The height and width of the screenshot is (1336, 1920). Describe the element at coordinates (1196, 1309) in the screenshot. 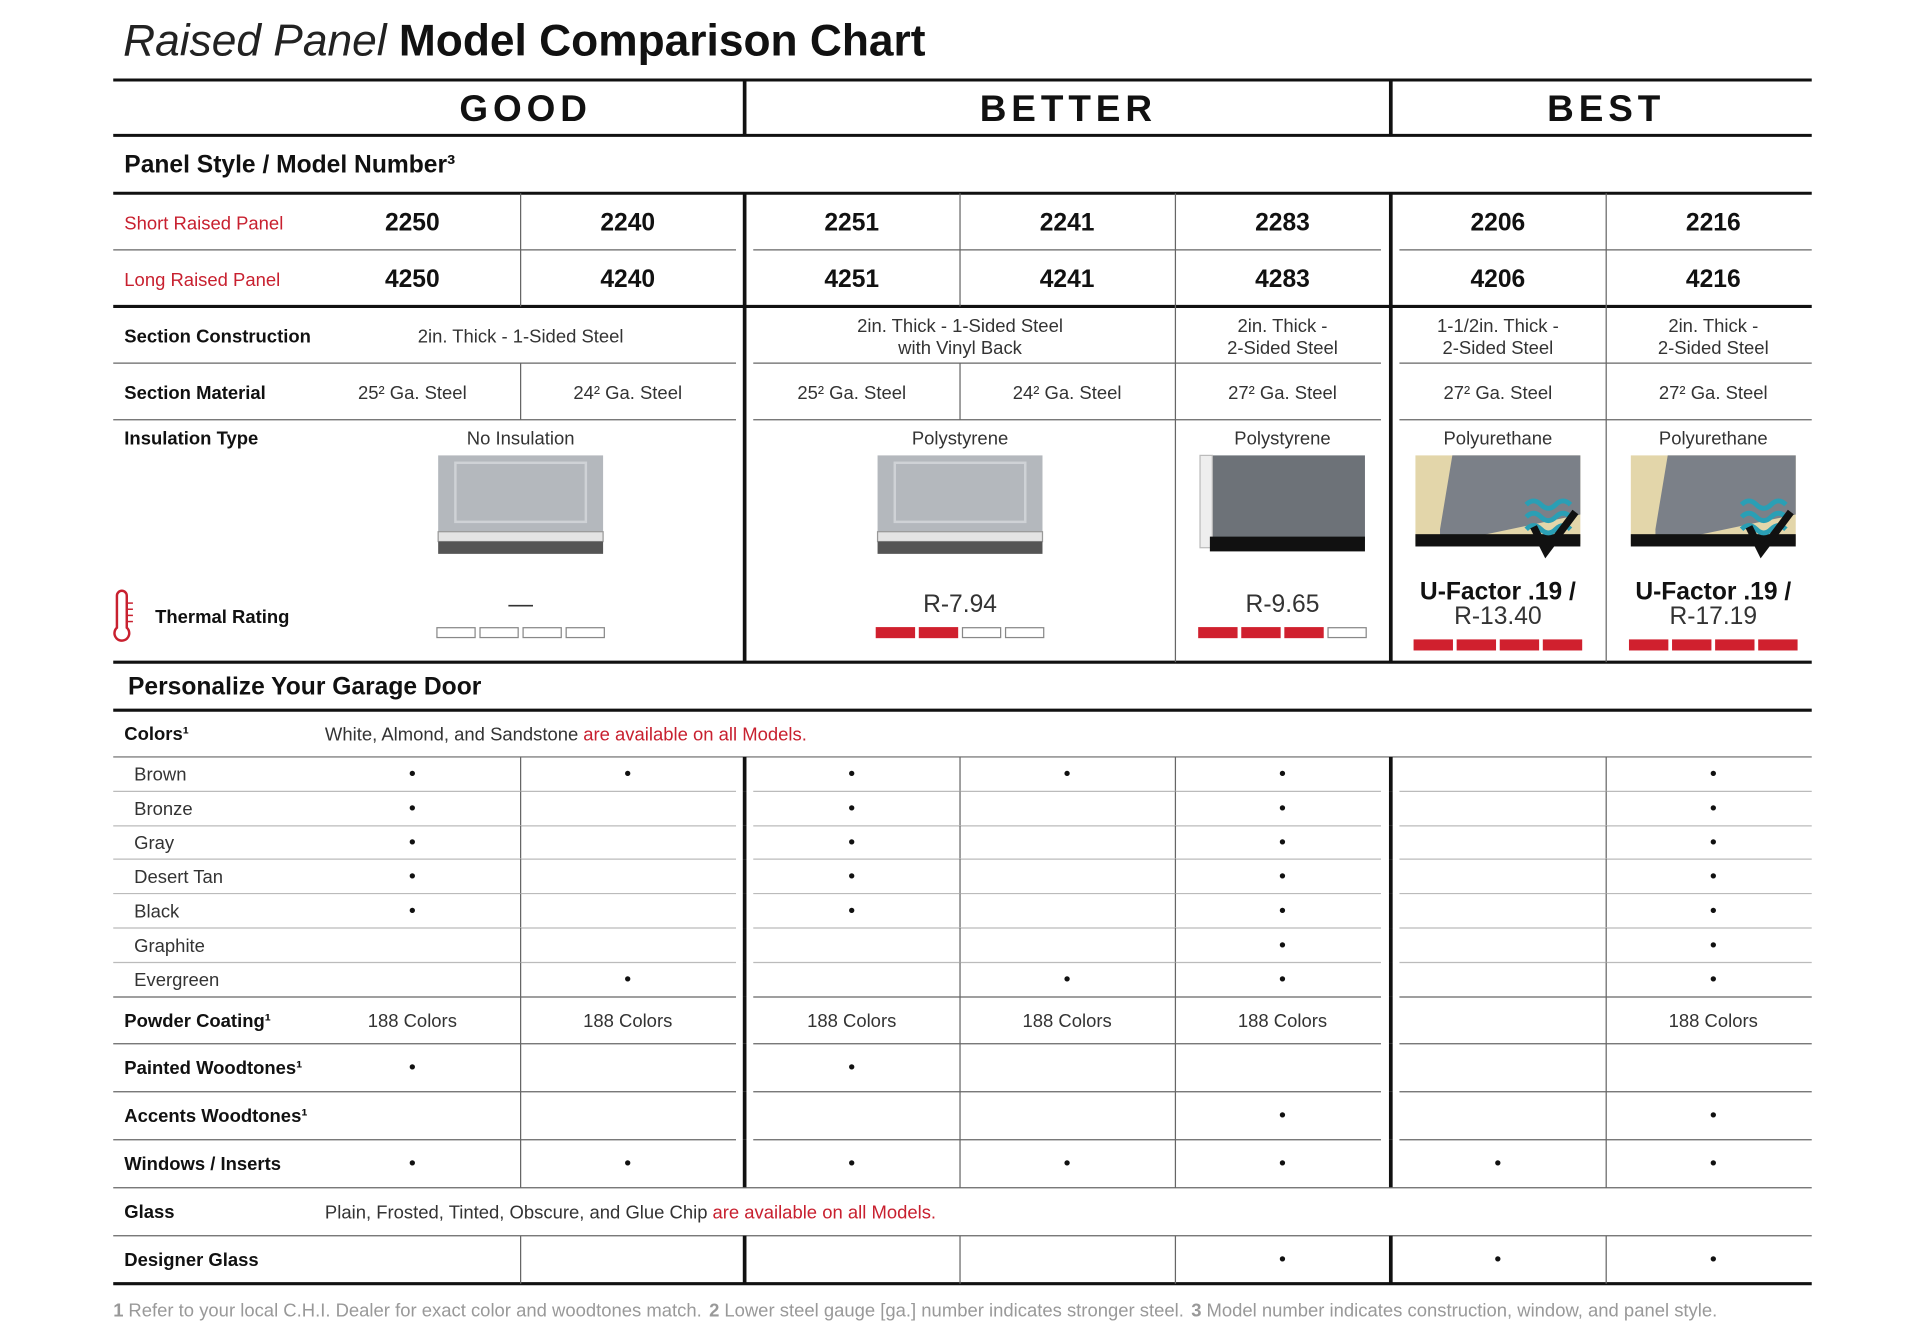

I see `footnote-number: 3` at that location.